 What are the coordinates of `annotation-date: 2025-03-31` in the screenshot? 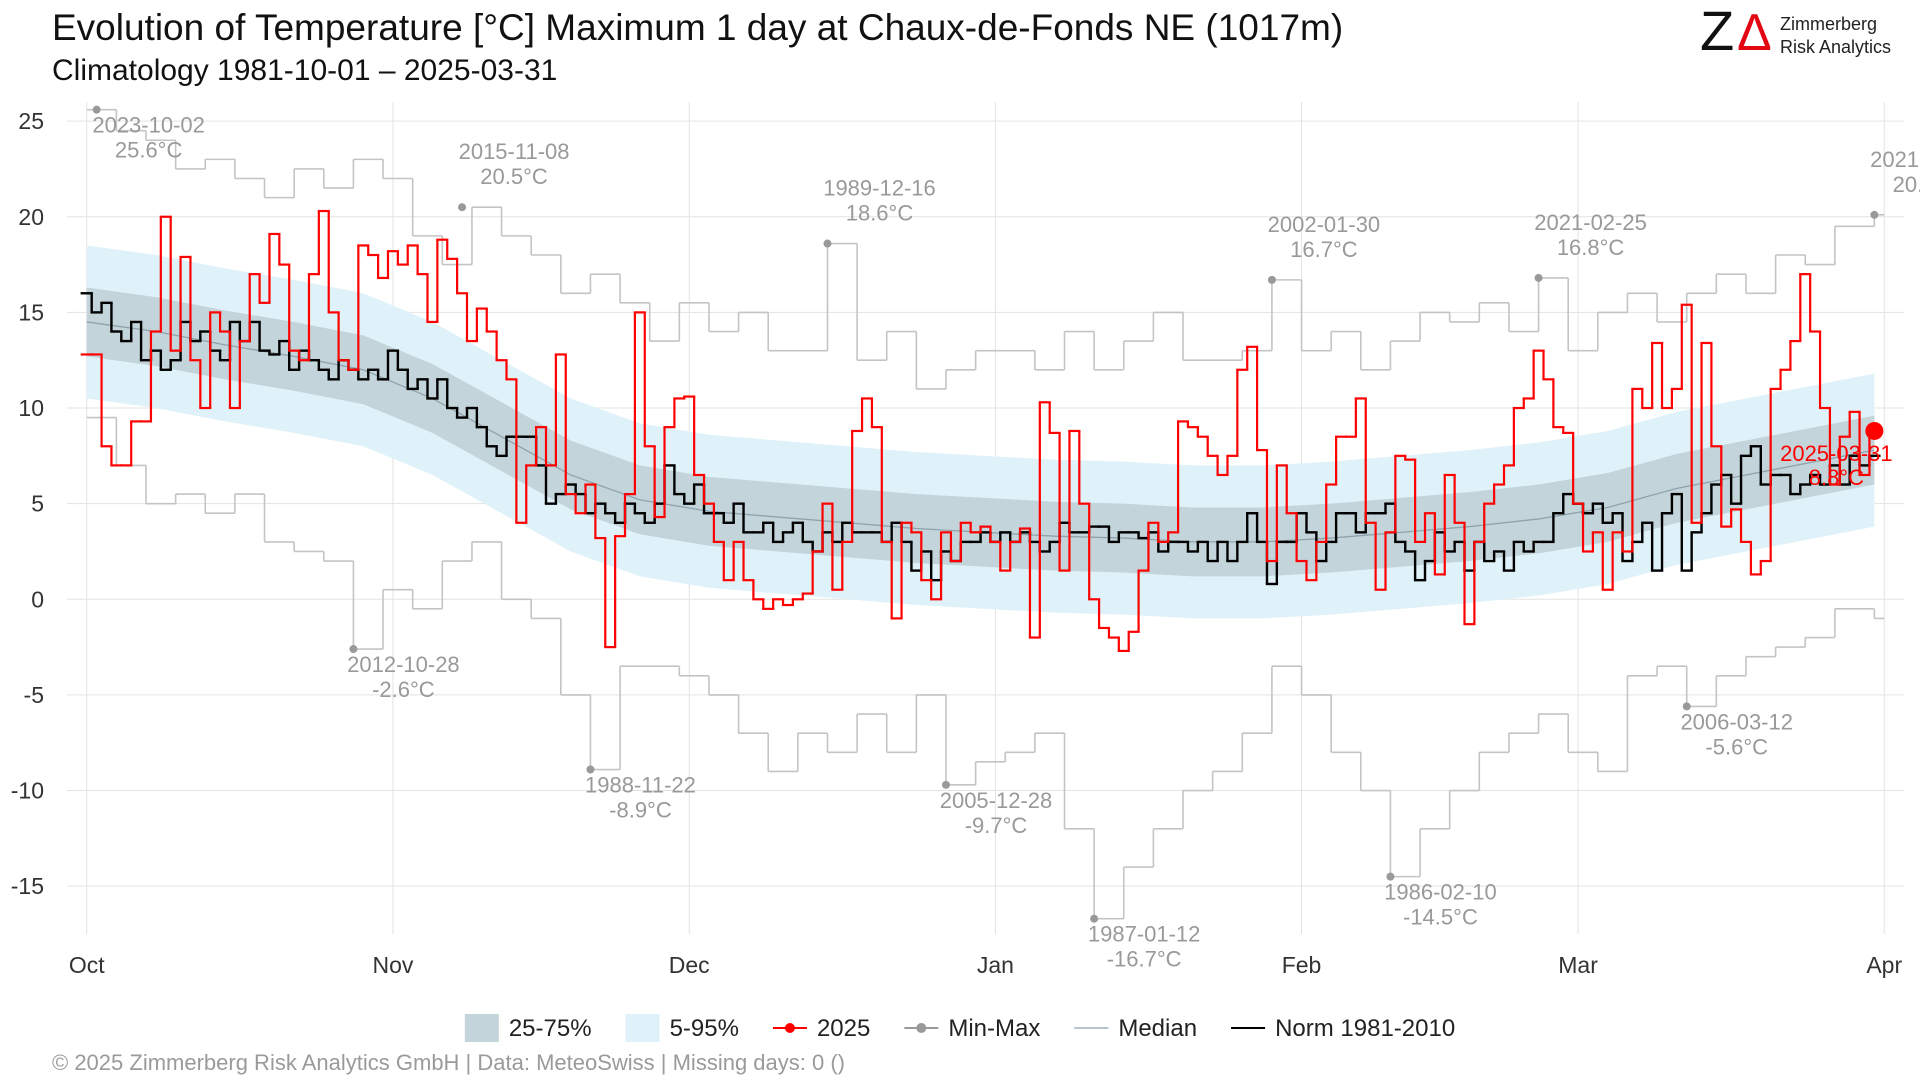 It's located at (1836, 453).